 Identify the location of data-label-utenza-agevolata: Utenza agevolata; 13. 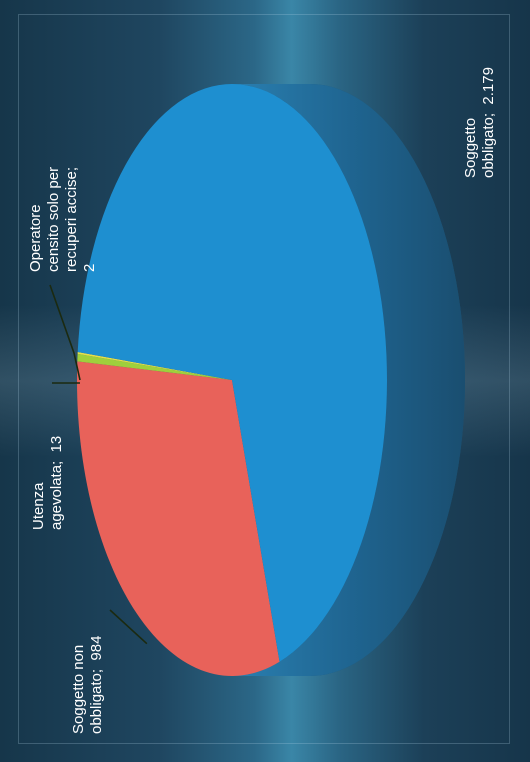
(47, 482).